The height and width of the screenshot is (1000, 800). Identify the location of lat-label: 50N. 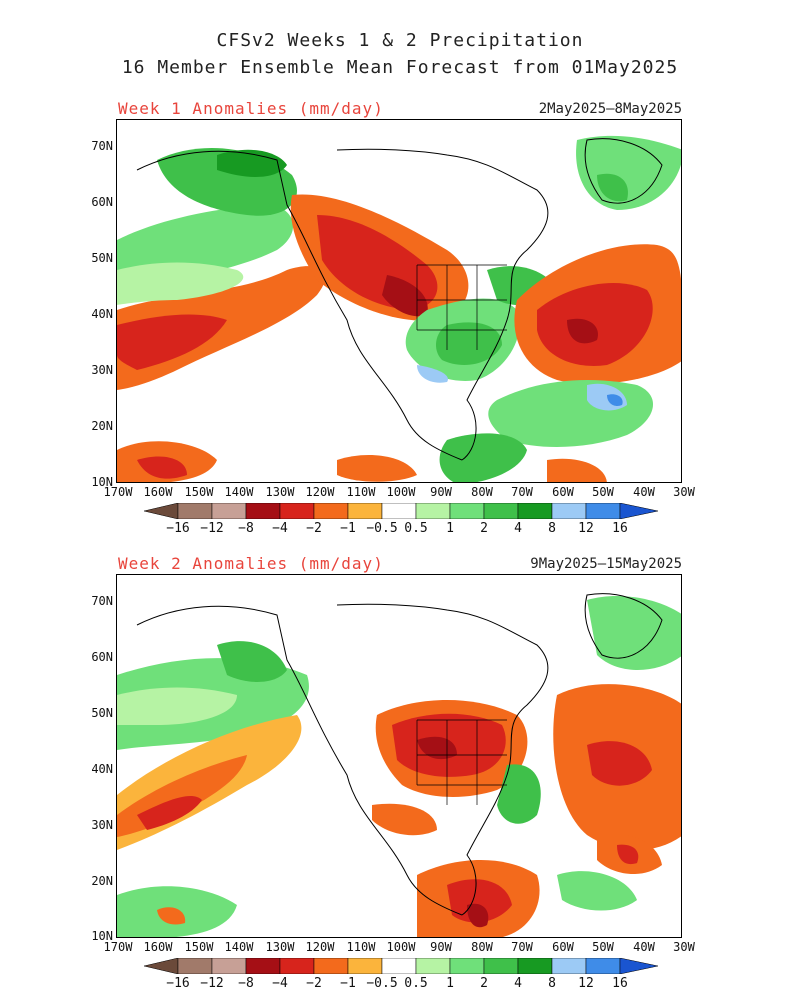
(102, 713).